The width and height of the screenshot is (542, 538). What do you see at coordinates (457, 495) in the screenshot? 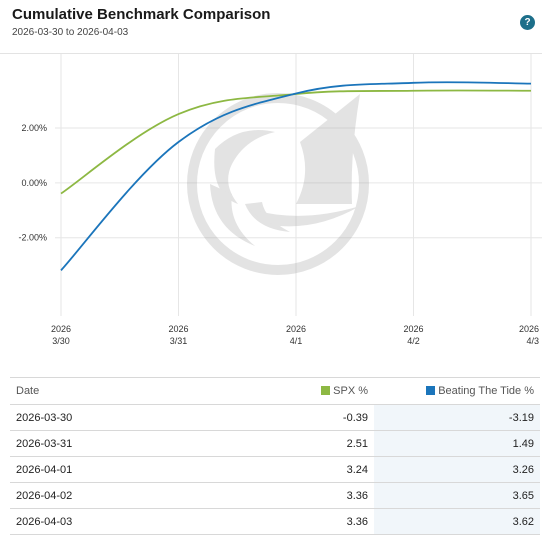
I see `row-btt-value: 3.65` at bounding box center [457, 495].